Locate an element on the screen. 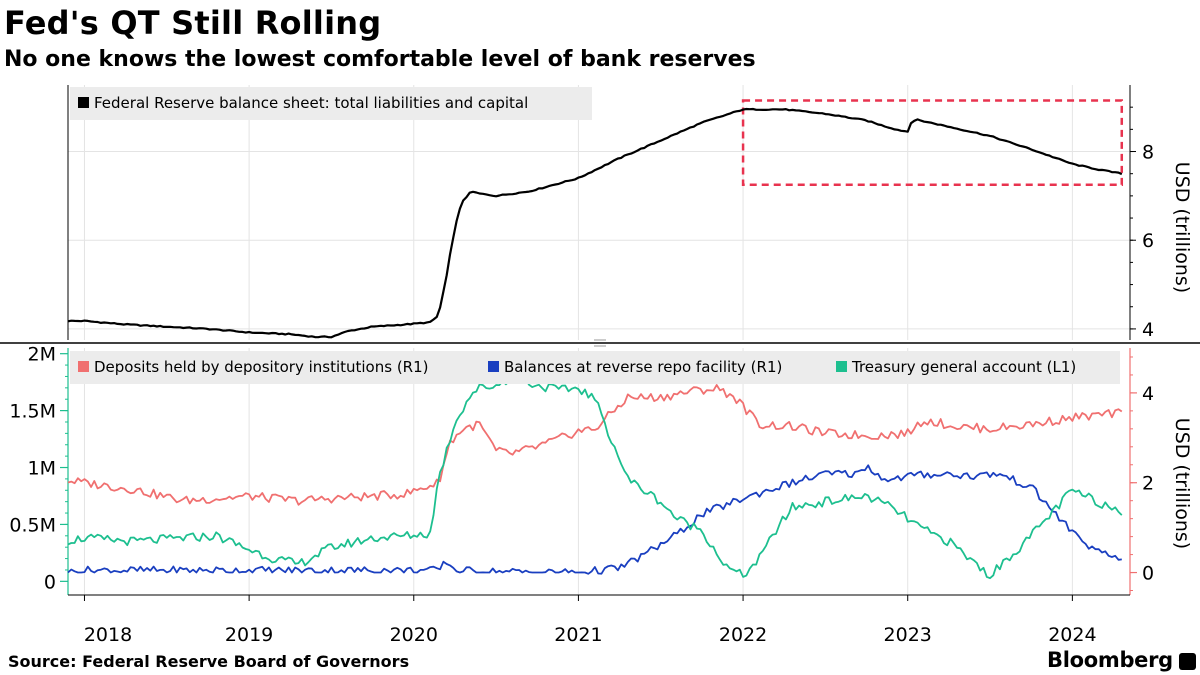 Image resolution: width=1200 pixels, height=675 pixels. right-tick-label: 0 is located at coordinates (1148, 574).